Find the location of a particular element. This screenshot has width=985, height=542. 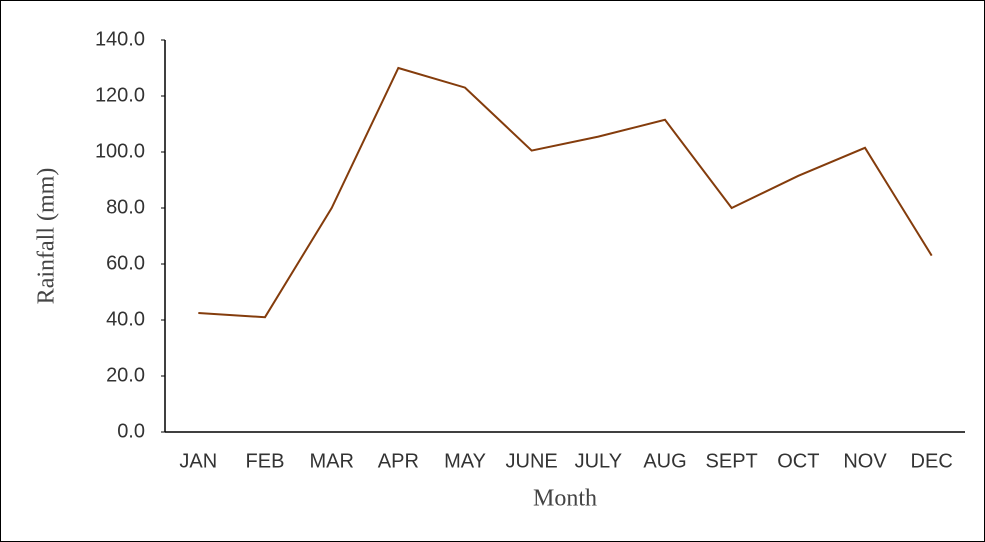

y-tick-label: 100.0 is located at coordinates (120, 151).